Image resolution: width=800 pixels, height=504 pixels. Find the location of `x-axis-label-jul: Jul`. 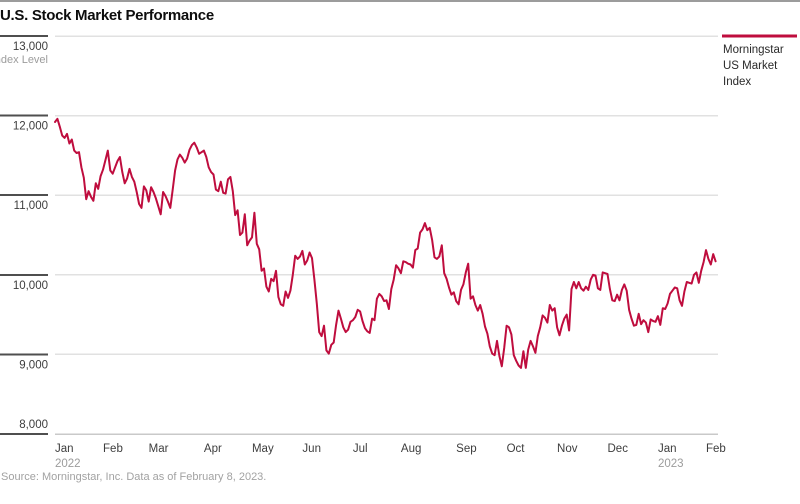

x-axis-label-jul: Jul is located at coordinates (360, 449).